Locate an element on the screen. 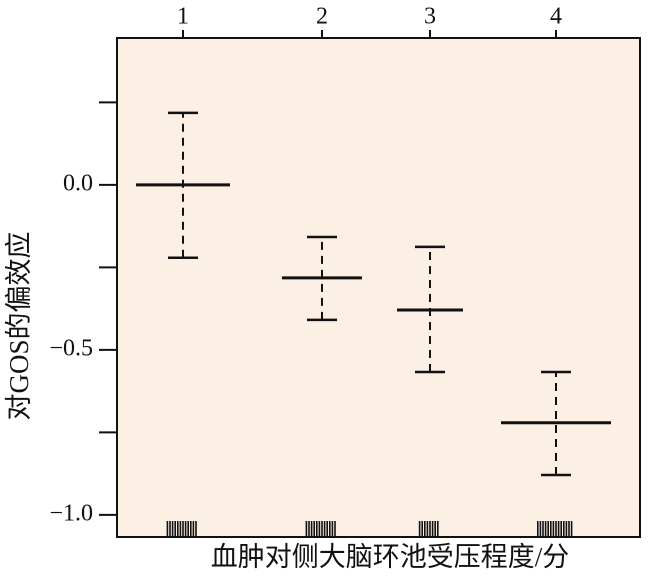 This screenshot has width=652, height=577. x-tick-label: 2 is located at coordinates (322, 17).